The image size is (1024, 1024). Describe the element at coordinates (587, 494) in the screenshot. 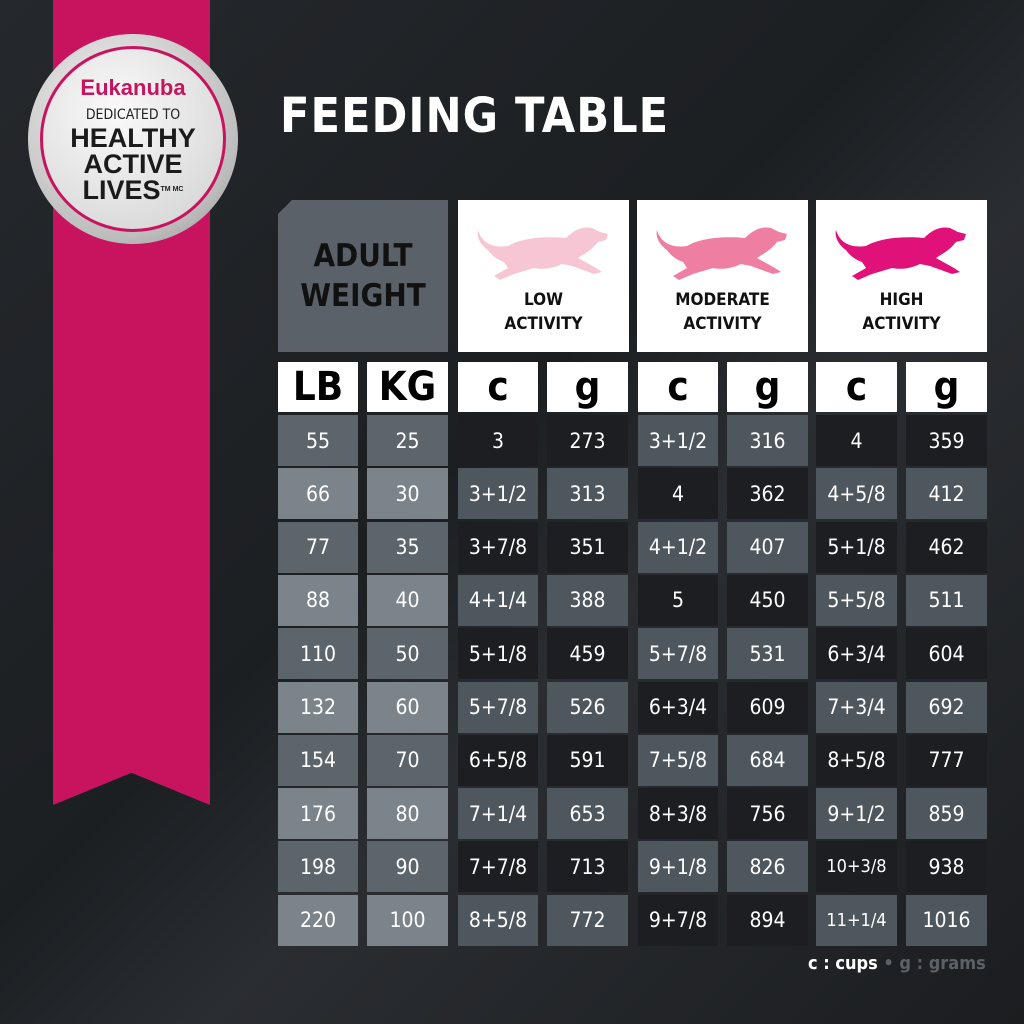

I see `table-cell: 313` at that location.